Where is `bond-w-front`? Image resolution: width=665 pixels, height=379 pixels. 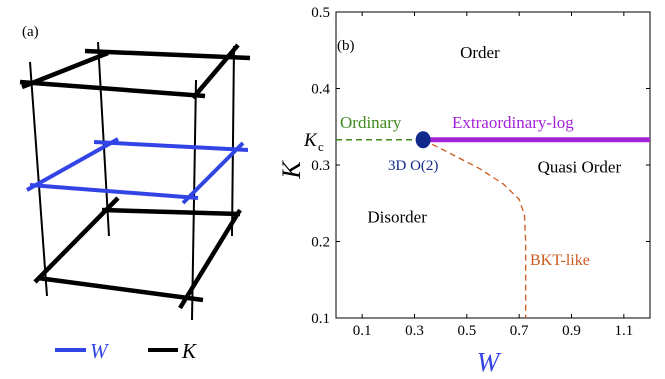
bond-w-front is located at coordinates (114, 191).